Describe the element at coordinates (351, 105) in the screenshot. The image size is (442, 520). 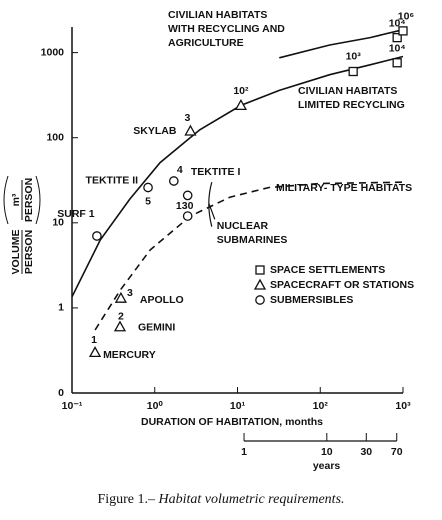
I see `curve-label: LIMITED RECYCLING` at that location.